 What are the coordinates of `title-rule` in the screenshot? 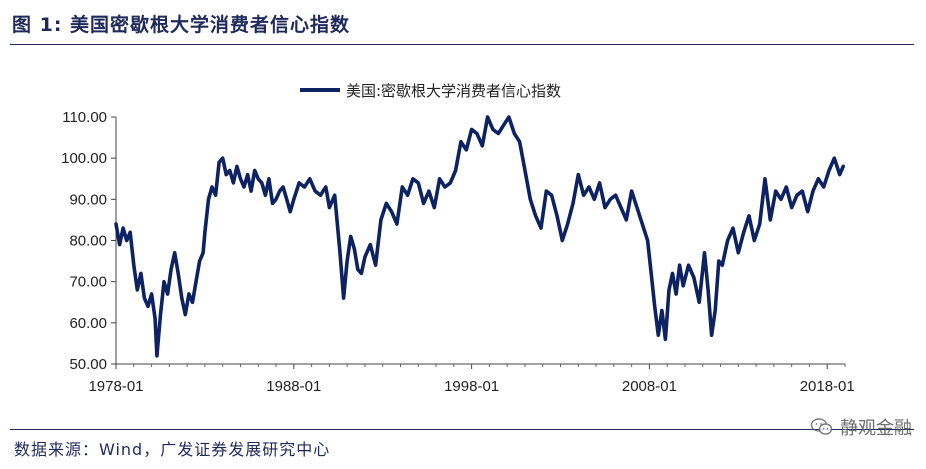 It's located at (462, 44).